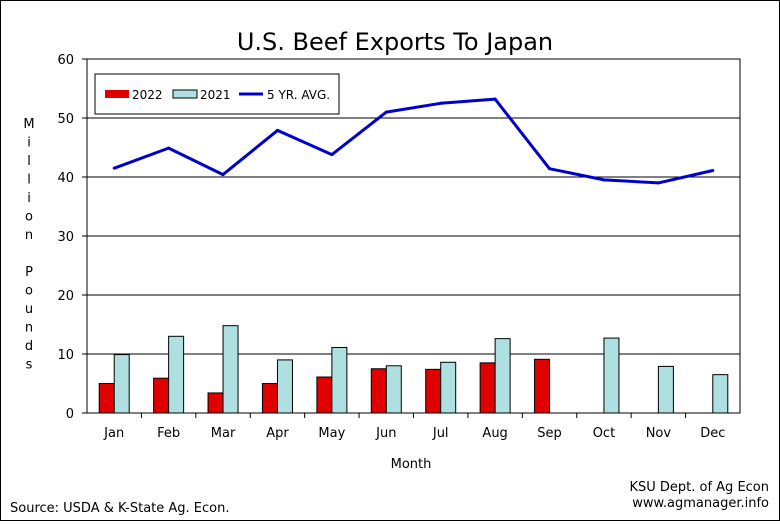 Image resolution: width=780 pixels, height=524 pixels. Describe the element at coordinates (65, 178) in the screenshot. I see `y-tick-label-40: 40` at that location.